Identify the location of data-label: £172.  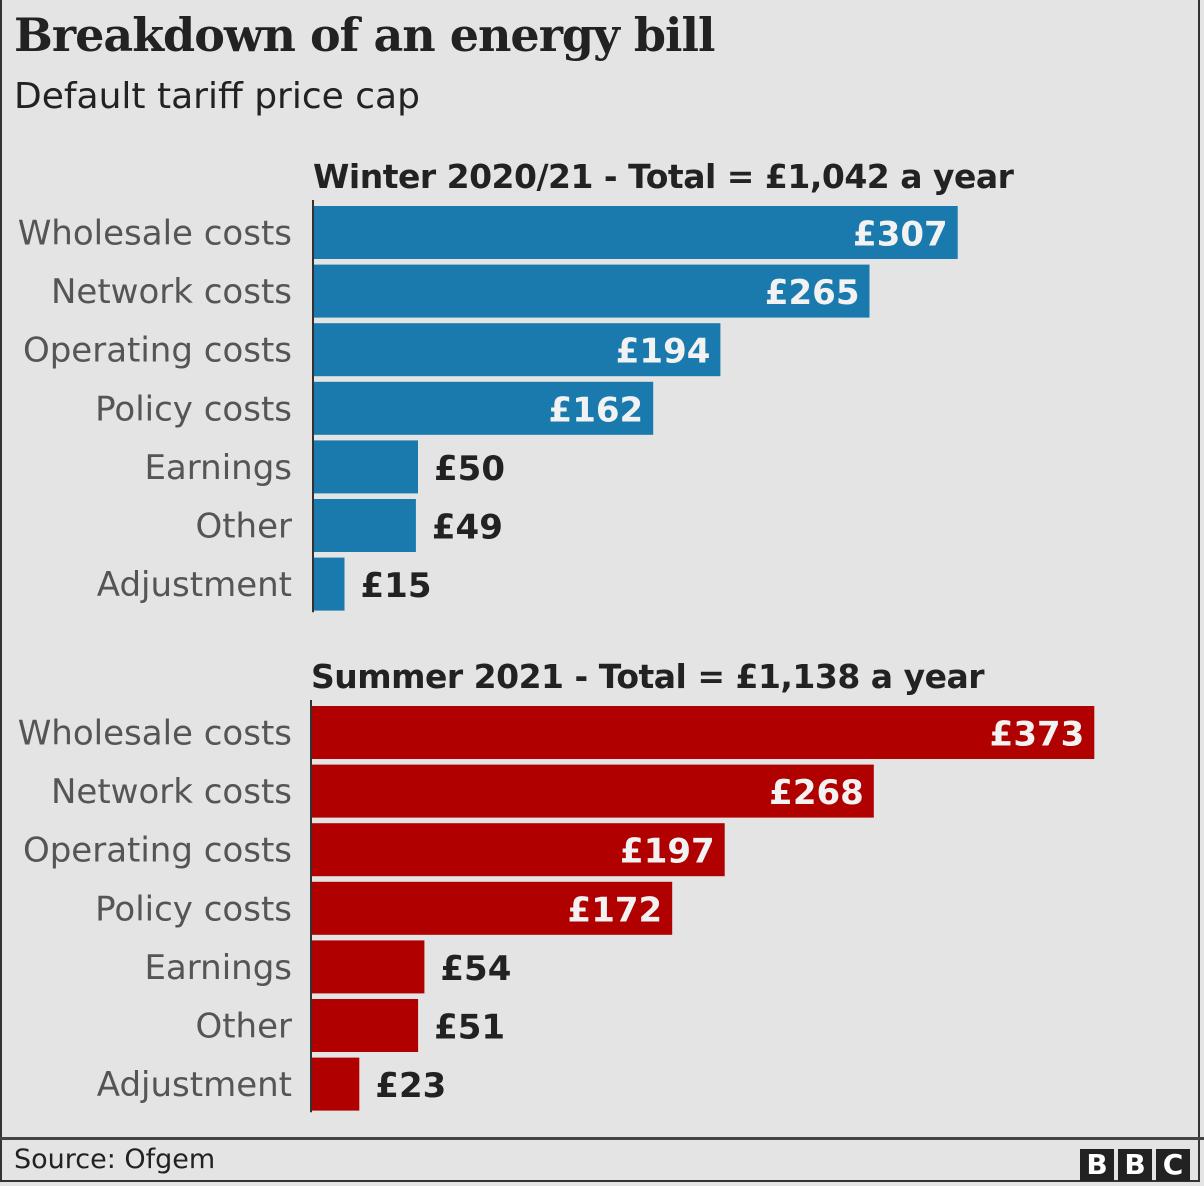
(615, 910).